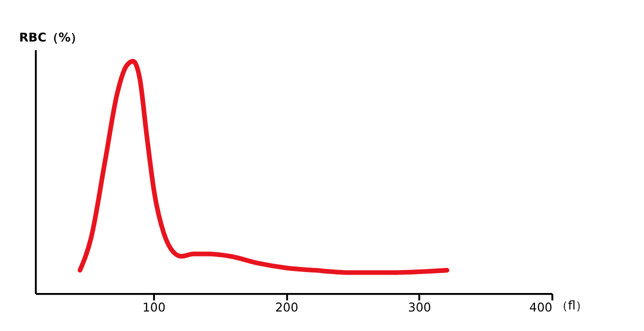 This screenshot has height=331, width=644. I want to click on x-tick-label: 200, so click(286, 307).